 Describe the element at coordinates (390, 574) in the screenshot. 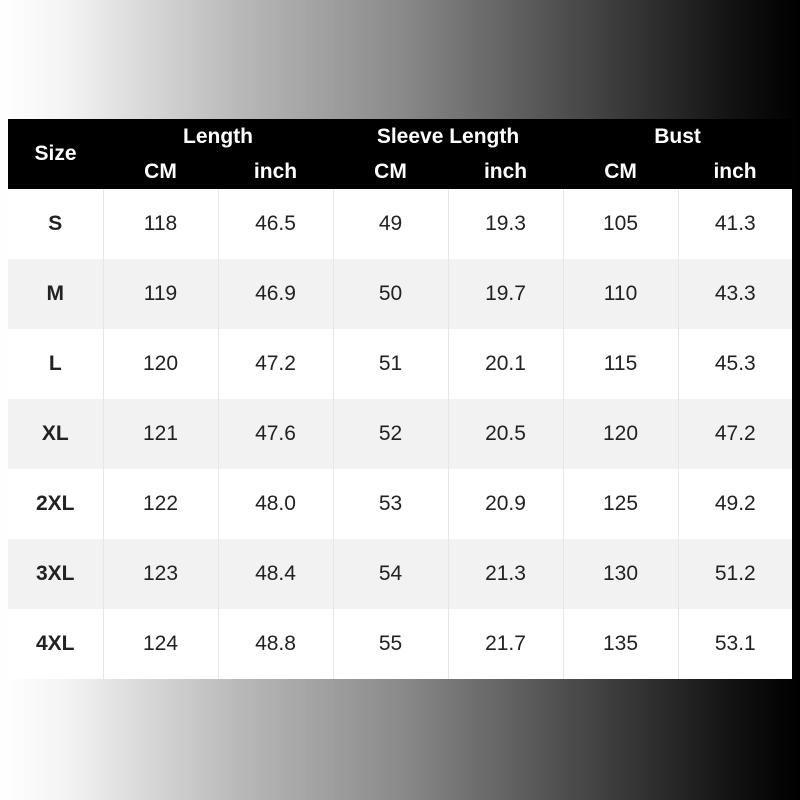

I see `value-cell: 54` at that location.